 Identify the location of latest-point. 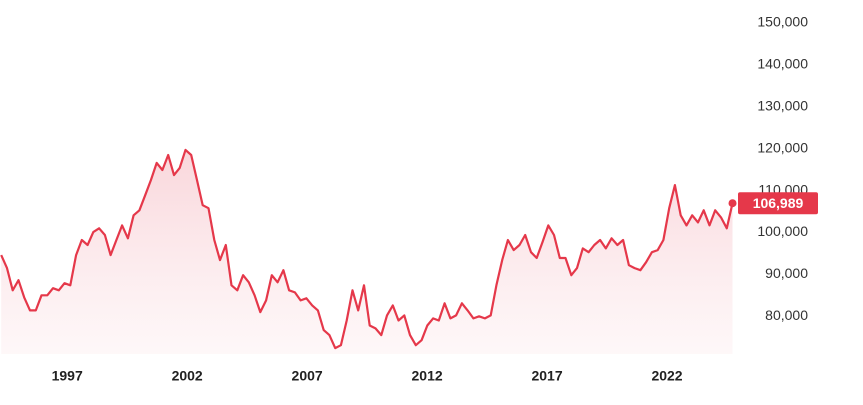
(732, 203).